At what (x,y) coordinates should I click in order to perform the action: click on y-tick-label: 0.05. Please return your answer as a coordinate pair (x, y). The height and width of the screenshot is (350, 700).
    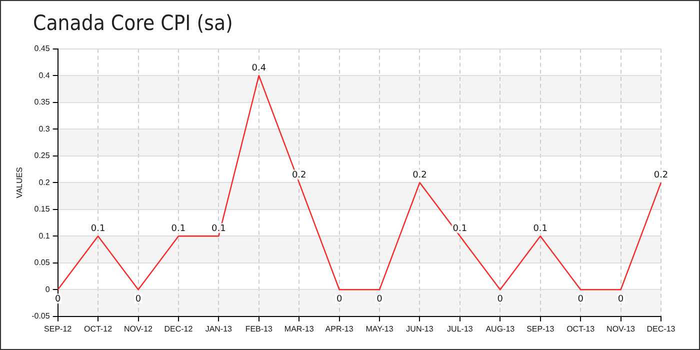
    Looking at the image, I should click on (42, 263).